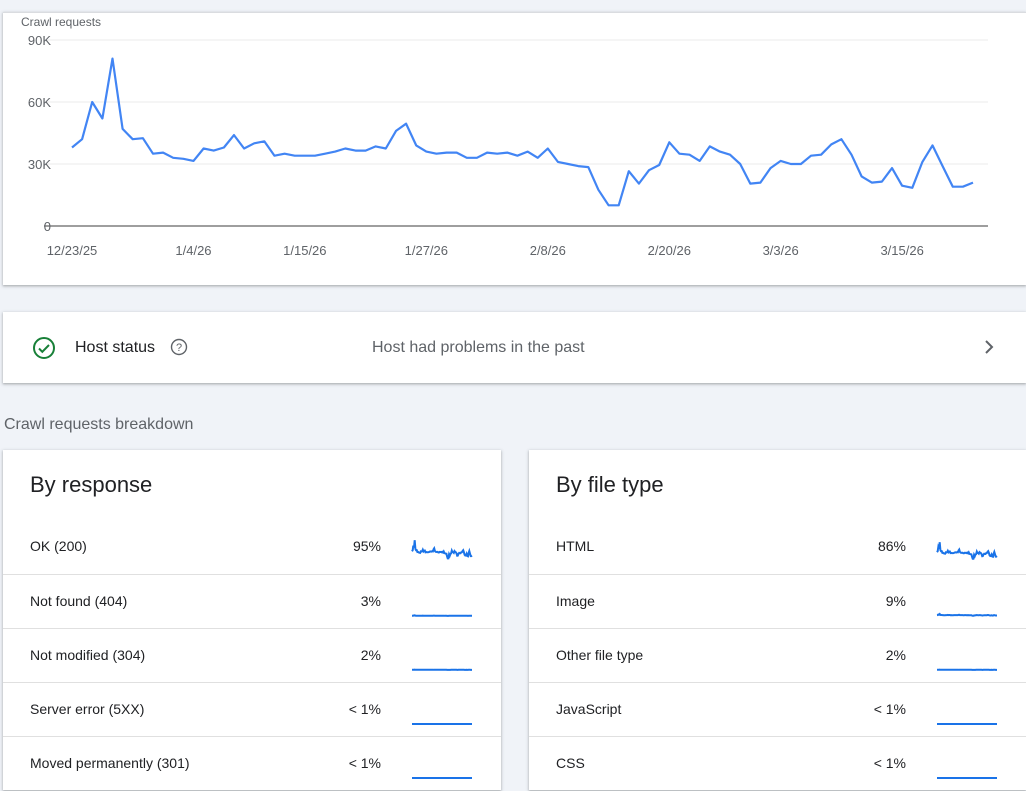 The image size is (1026, 791). I want to click on breakdown-row: CSS < 1%, so click(777, 763).